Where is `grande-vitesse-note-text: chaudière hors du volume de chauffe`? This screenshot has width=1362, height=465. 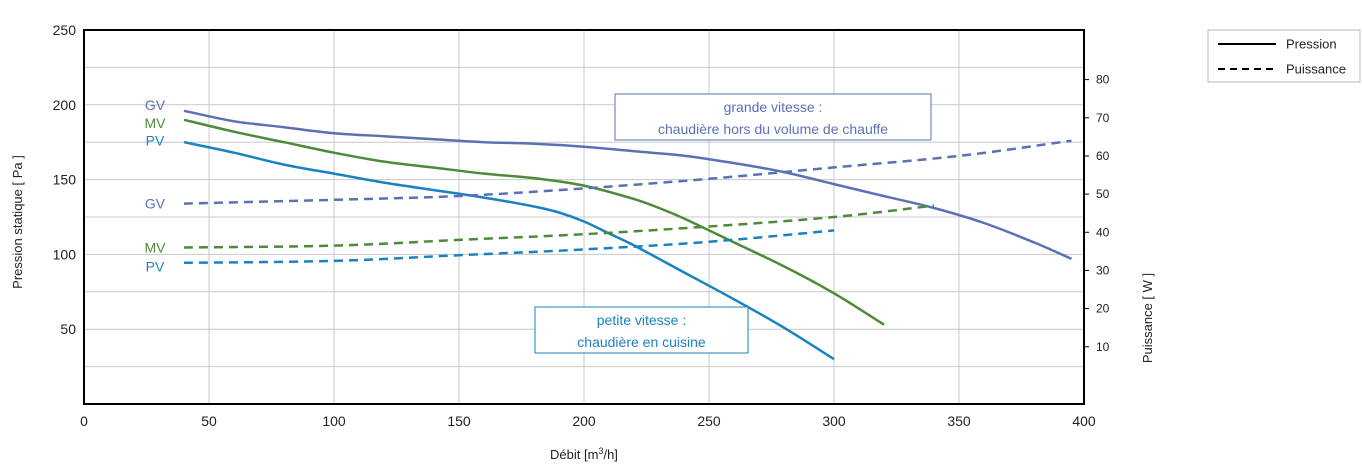 grande-vitesse-note-text: chaudière hors du volume de chauffe is located at coordinates (773, 129).